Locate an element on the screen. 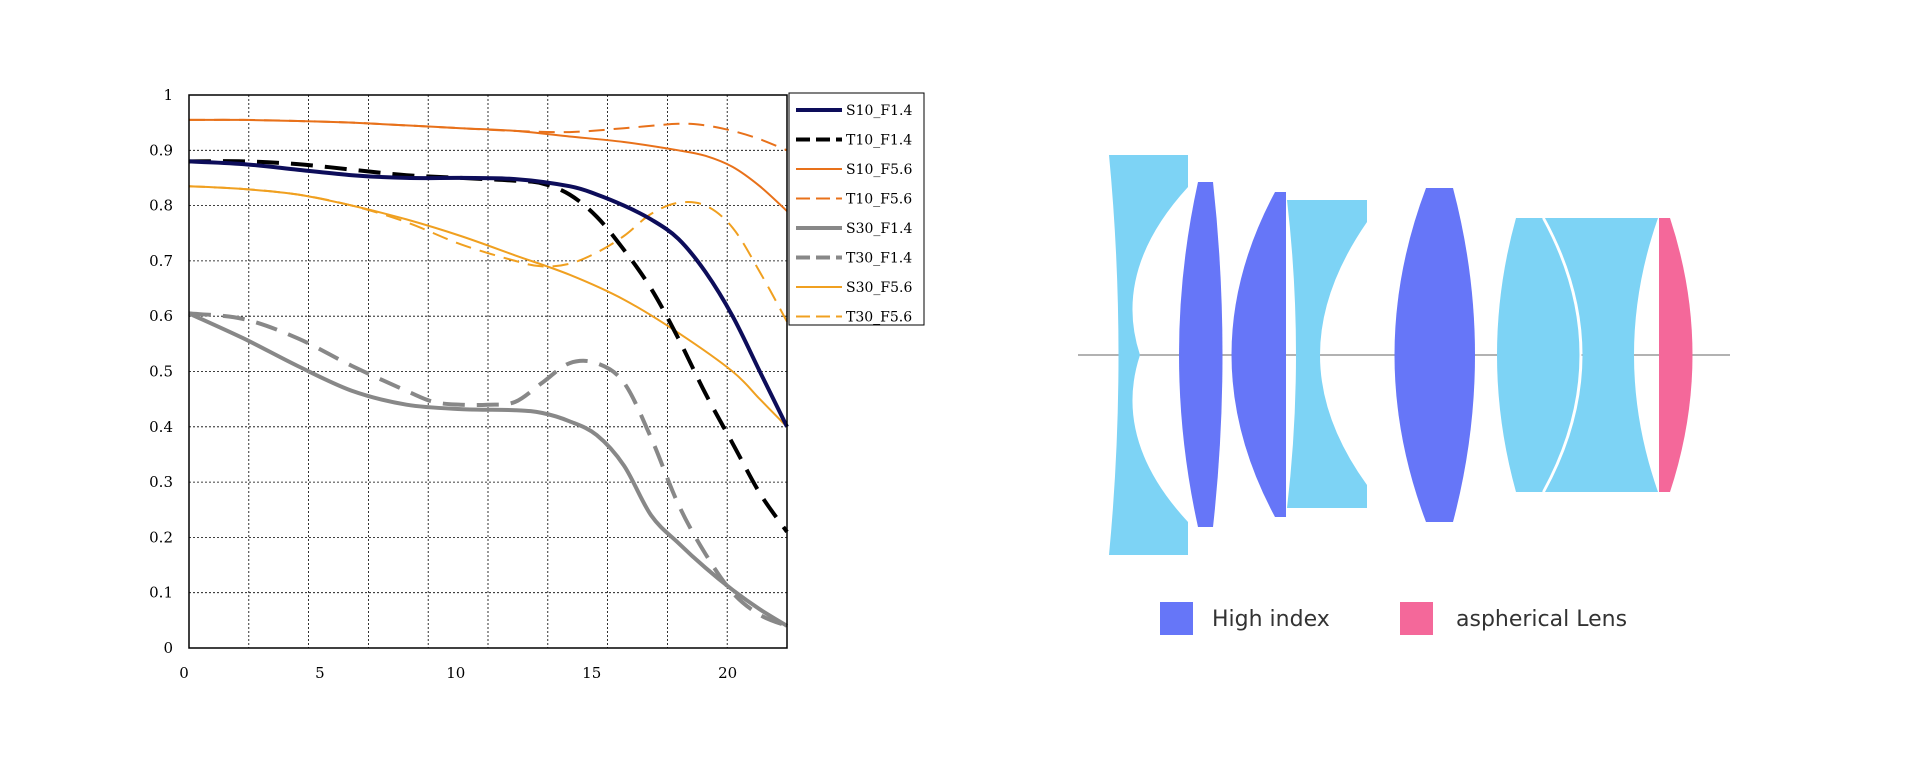 This screenshot has width=1920, height=782. high-index-label: High index is located at coordinates (1271, 619).